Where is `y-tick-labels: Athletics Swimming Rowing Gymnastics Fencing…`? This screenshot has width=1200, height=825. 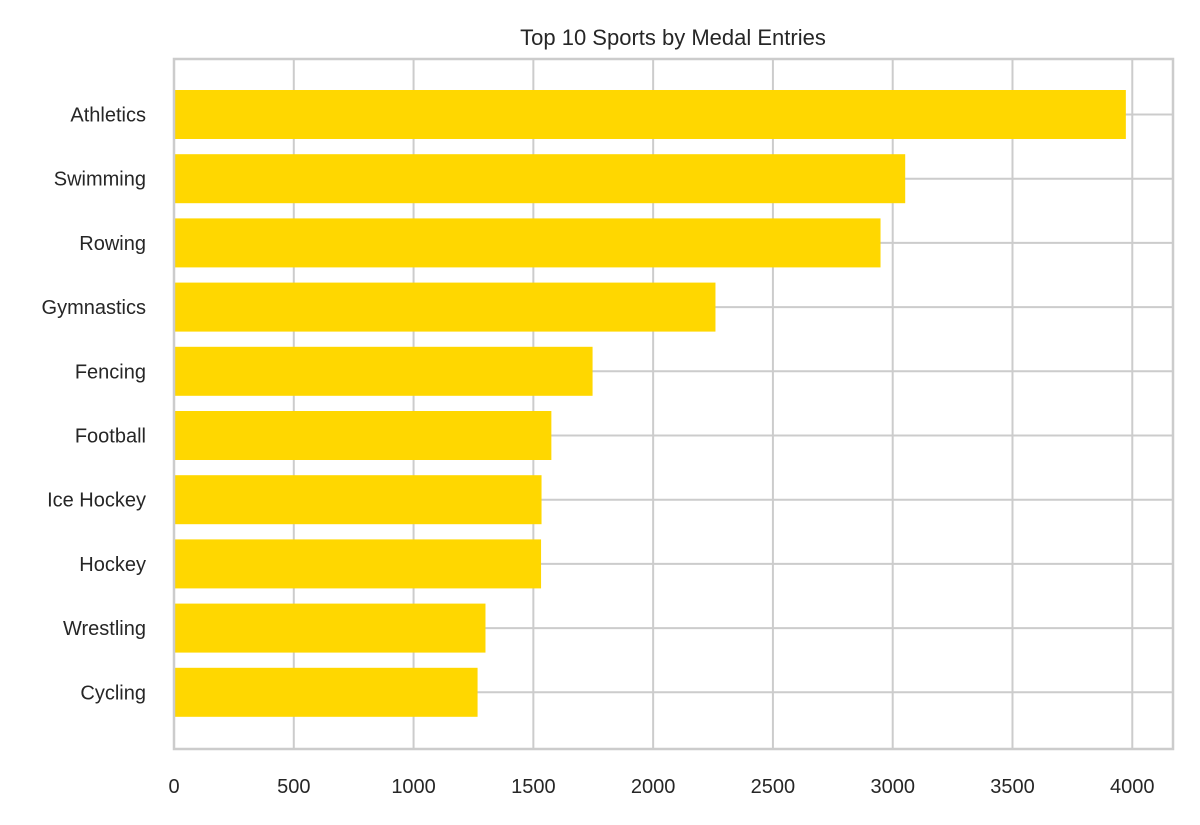 y-tick-labels: Athletics Swimming Rowing Gymnastics Fencing… is located at coordinates (94, 405).